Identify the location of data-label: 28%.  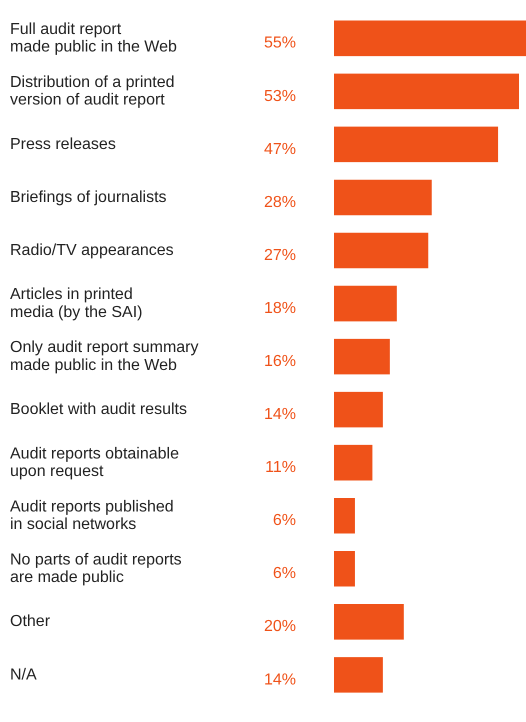
(280, 202).